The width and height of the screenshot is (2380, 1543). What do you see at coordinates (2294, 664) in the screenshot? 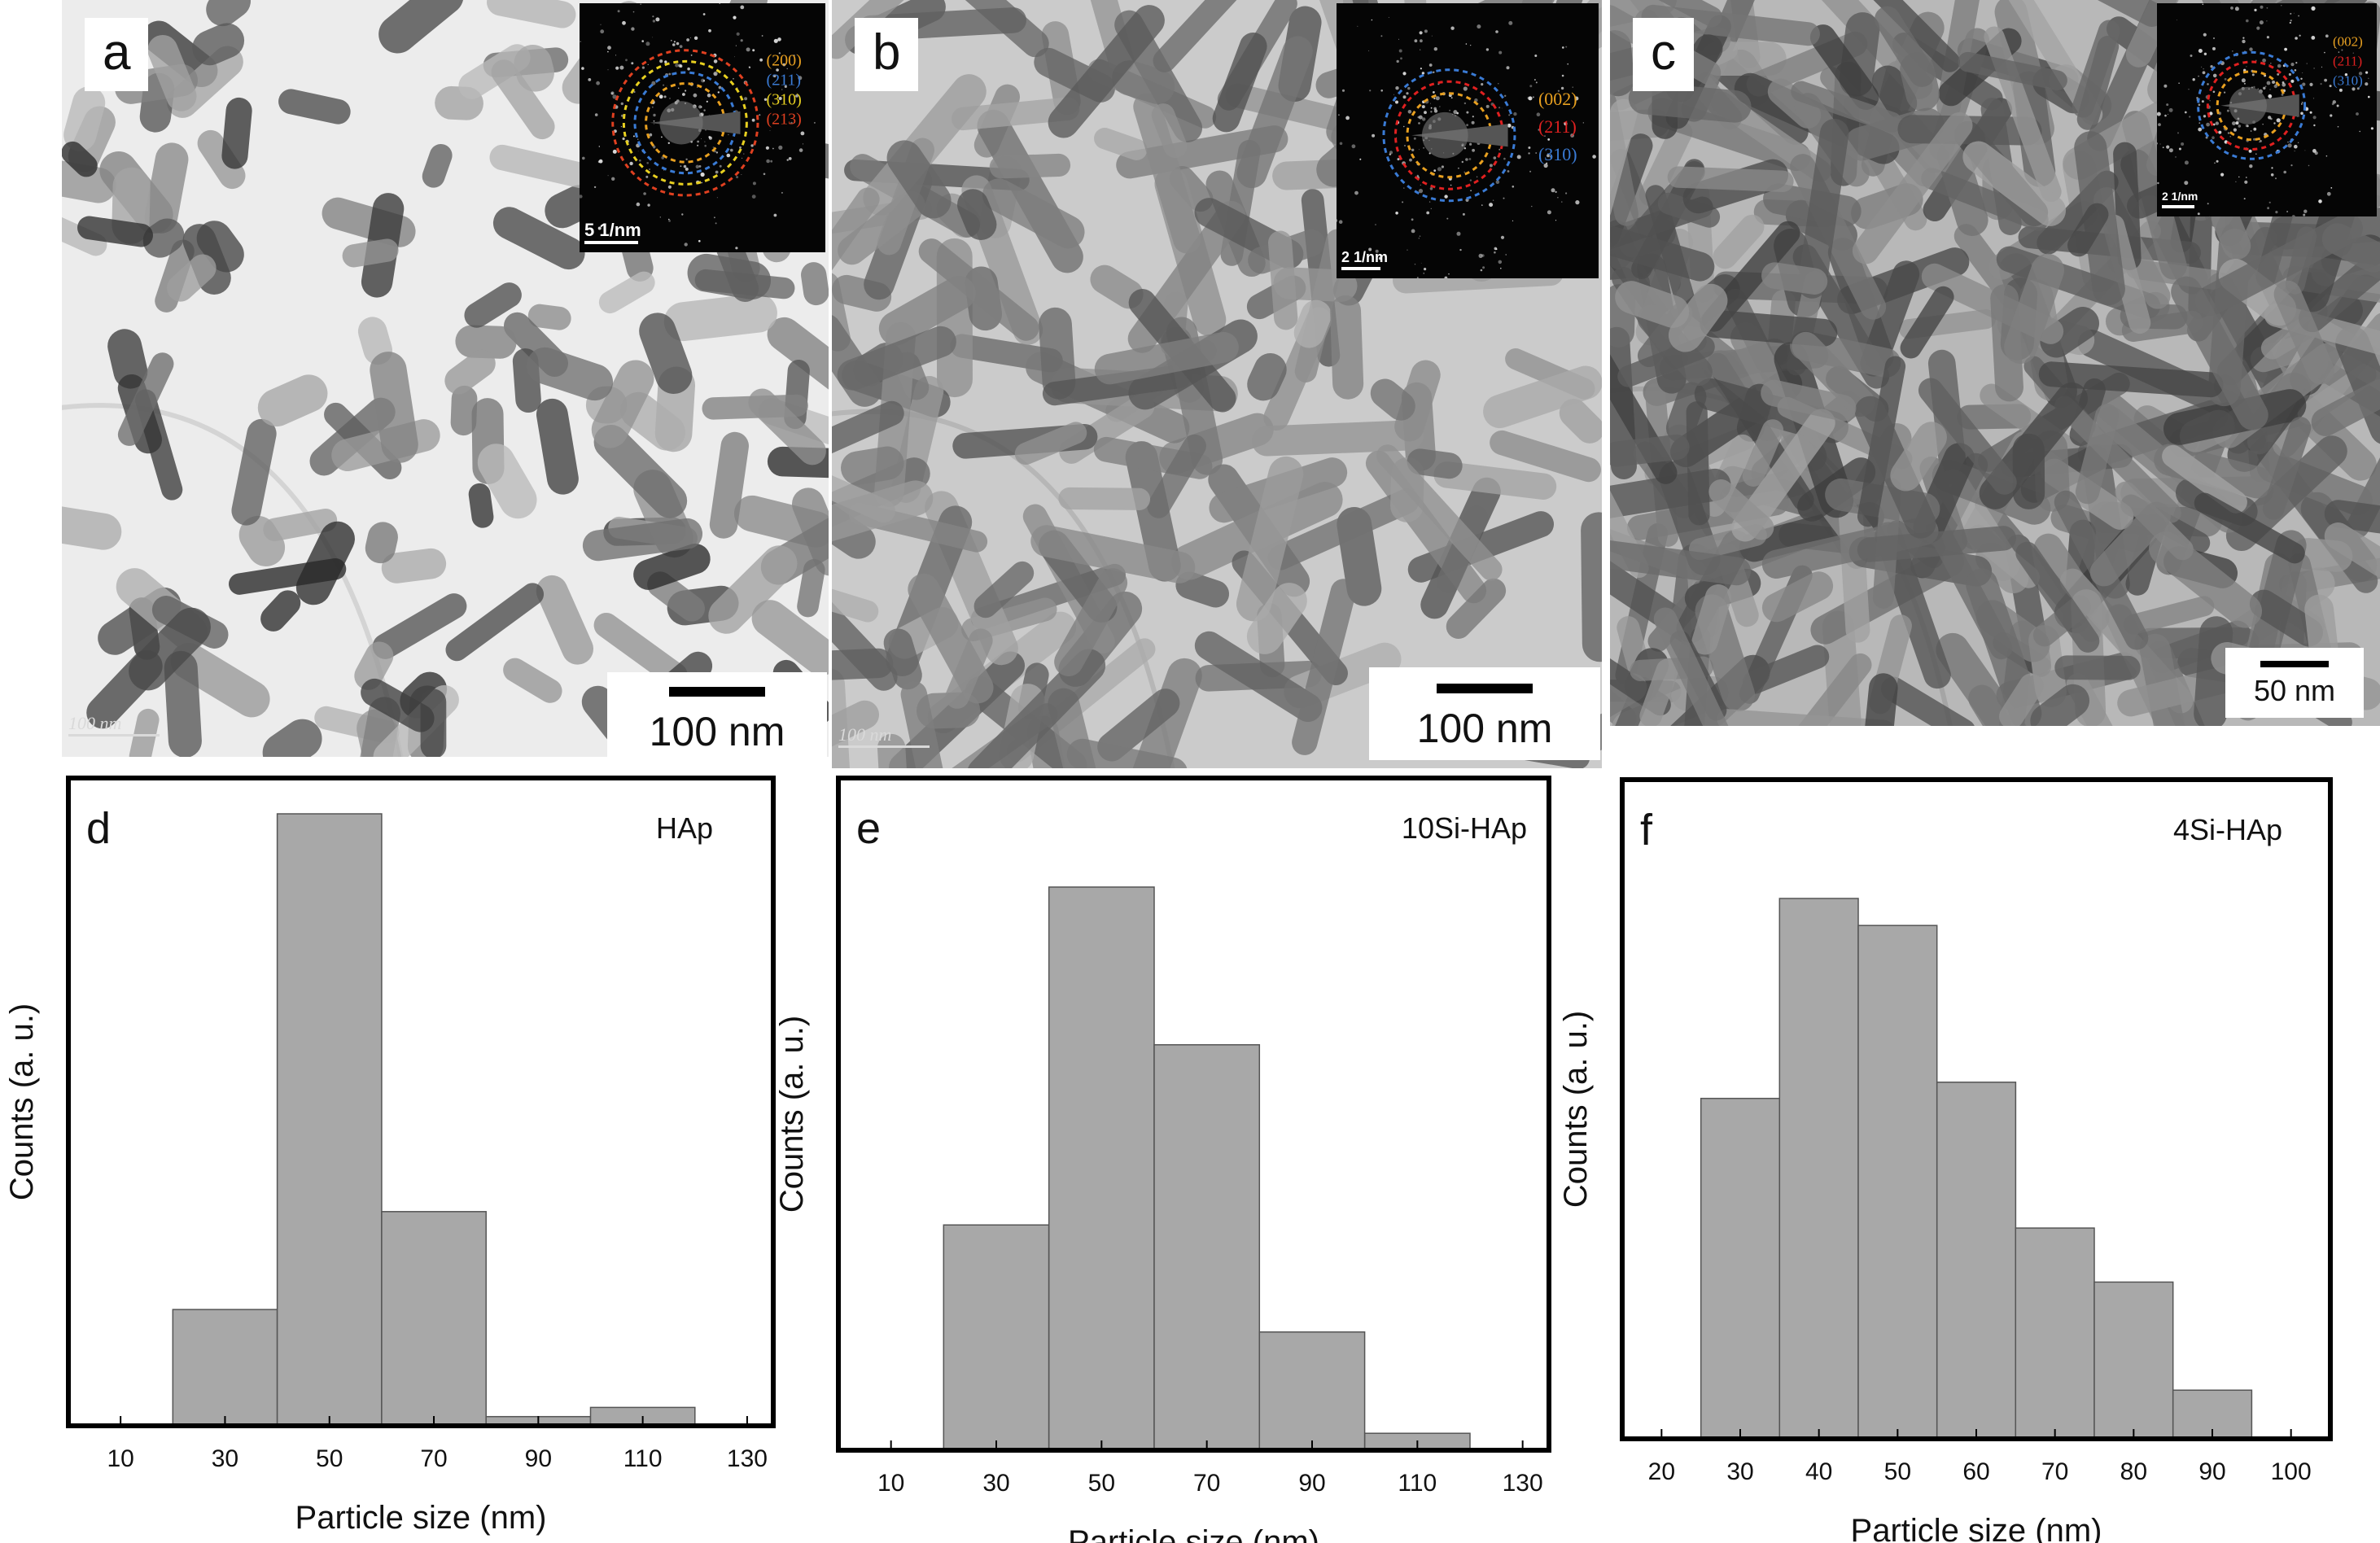
I see `scale-bar-c` at bounding box center [2294, 664].